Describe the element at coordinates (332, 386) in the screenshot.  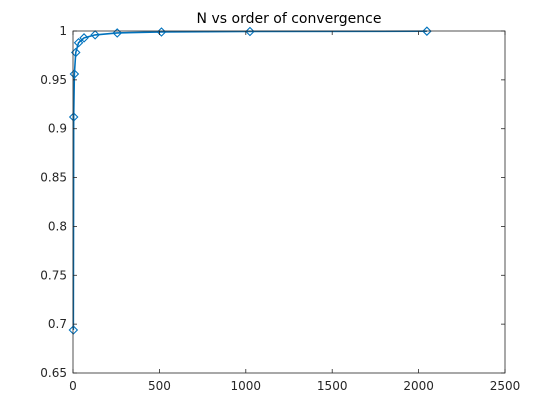
I see `x-tick-label: 1500` at that location.